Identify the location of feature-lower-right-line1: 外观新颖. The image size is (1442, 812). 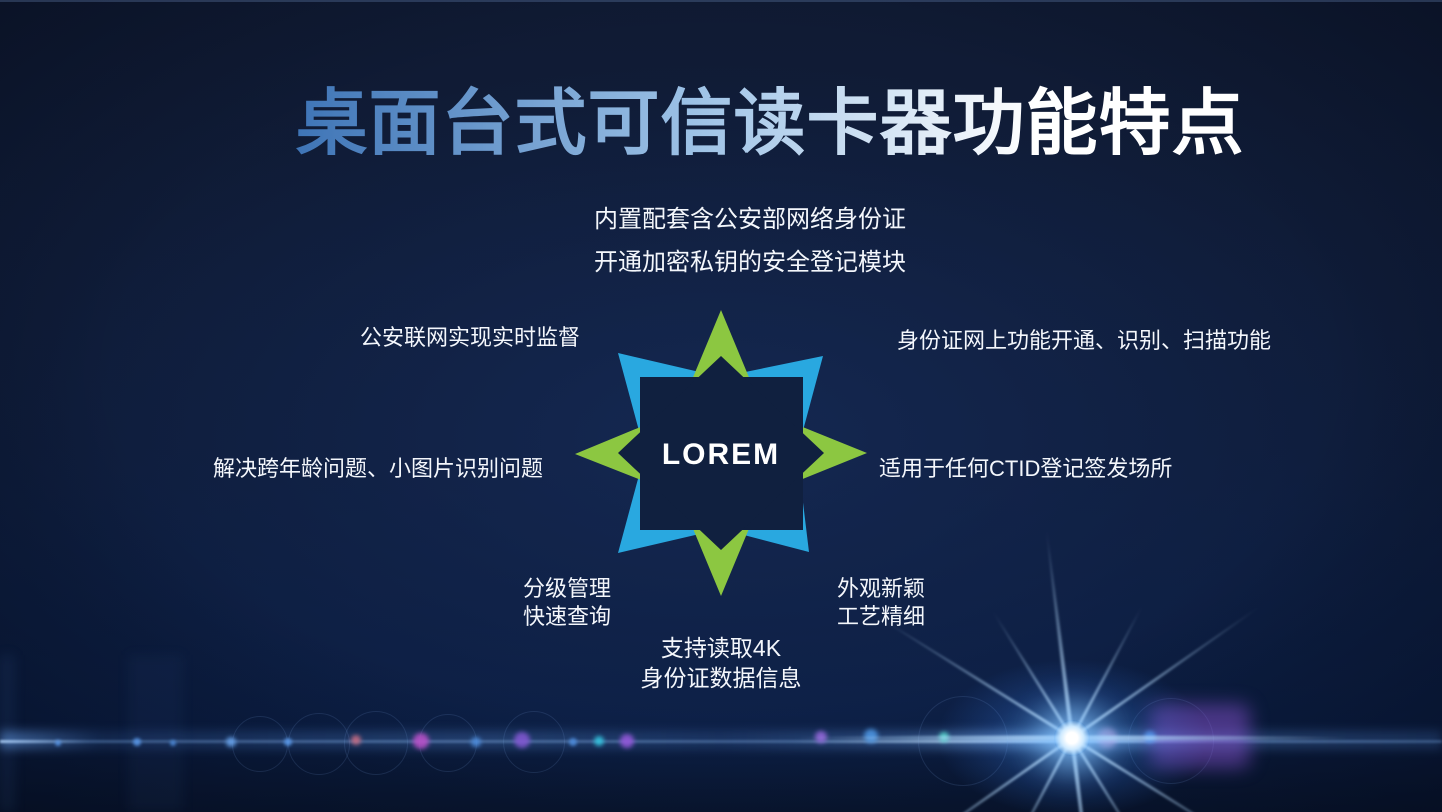
(881, 588).